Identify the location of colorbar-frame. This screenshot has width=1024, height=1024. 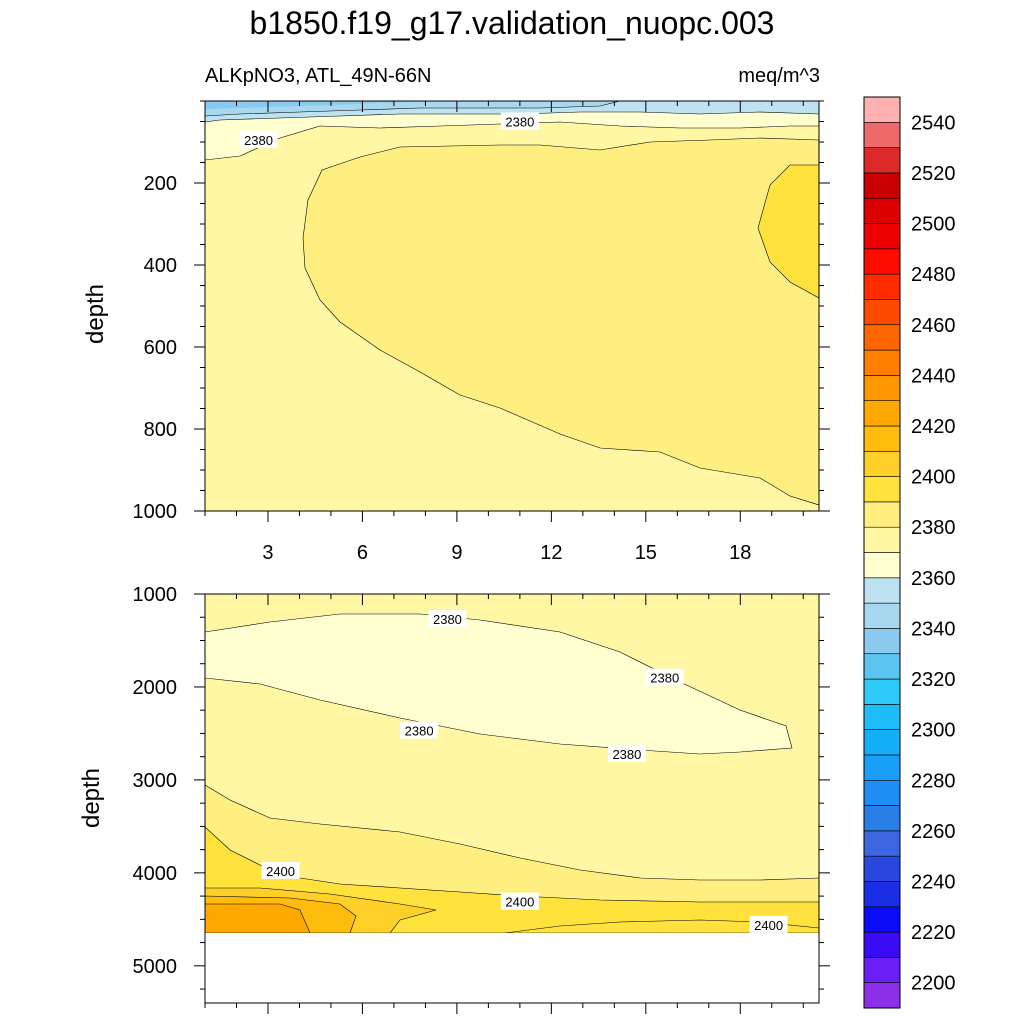
(882, 552).